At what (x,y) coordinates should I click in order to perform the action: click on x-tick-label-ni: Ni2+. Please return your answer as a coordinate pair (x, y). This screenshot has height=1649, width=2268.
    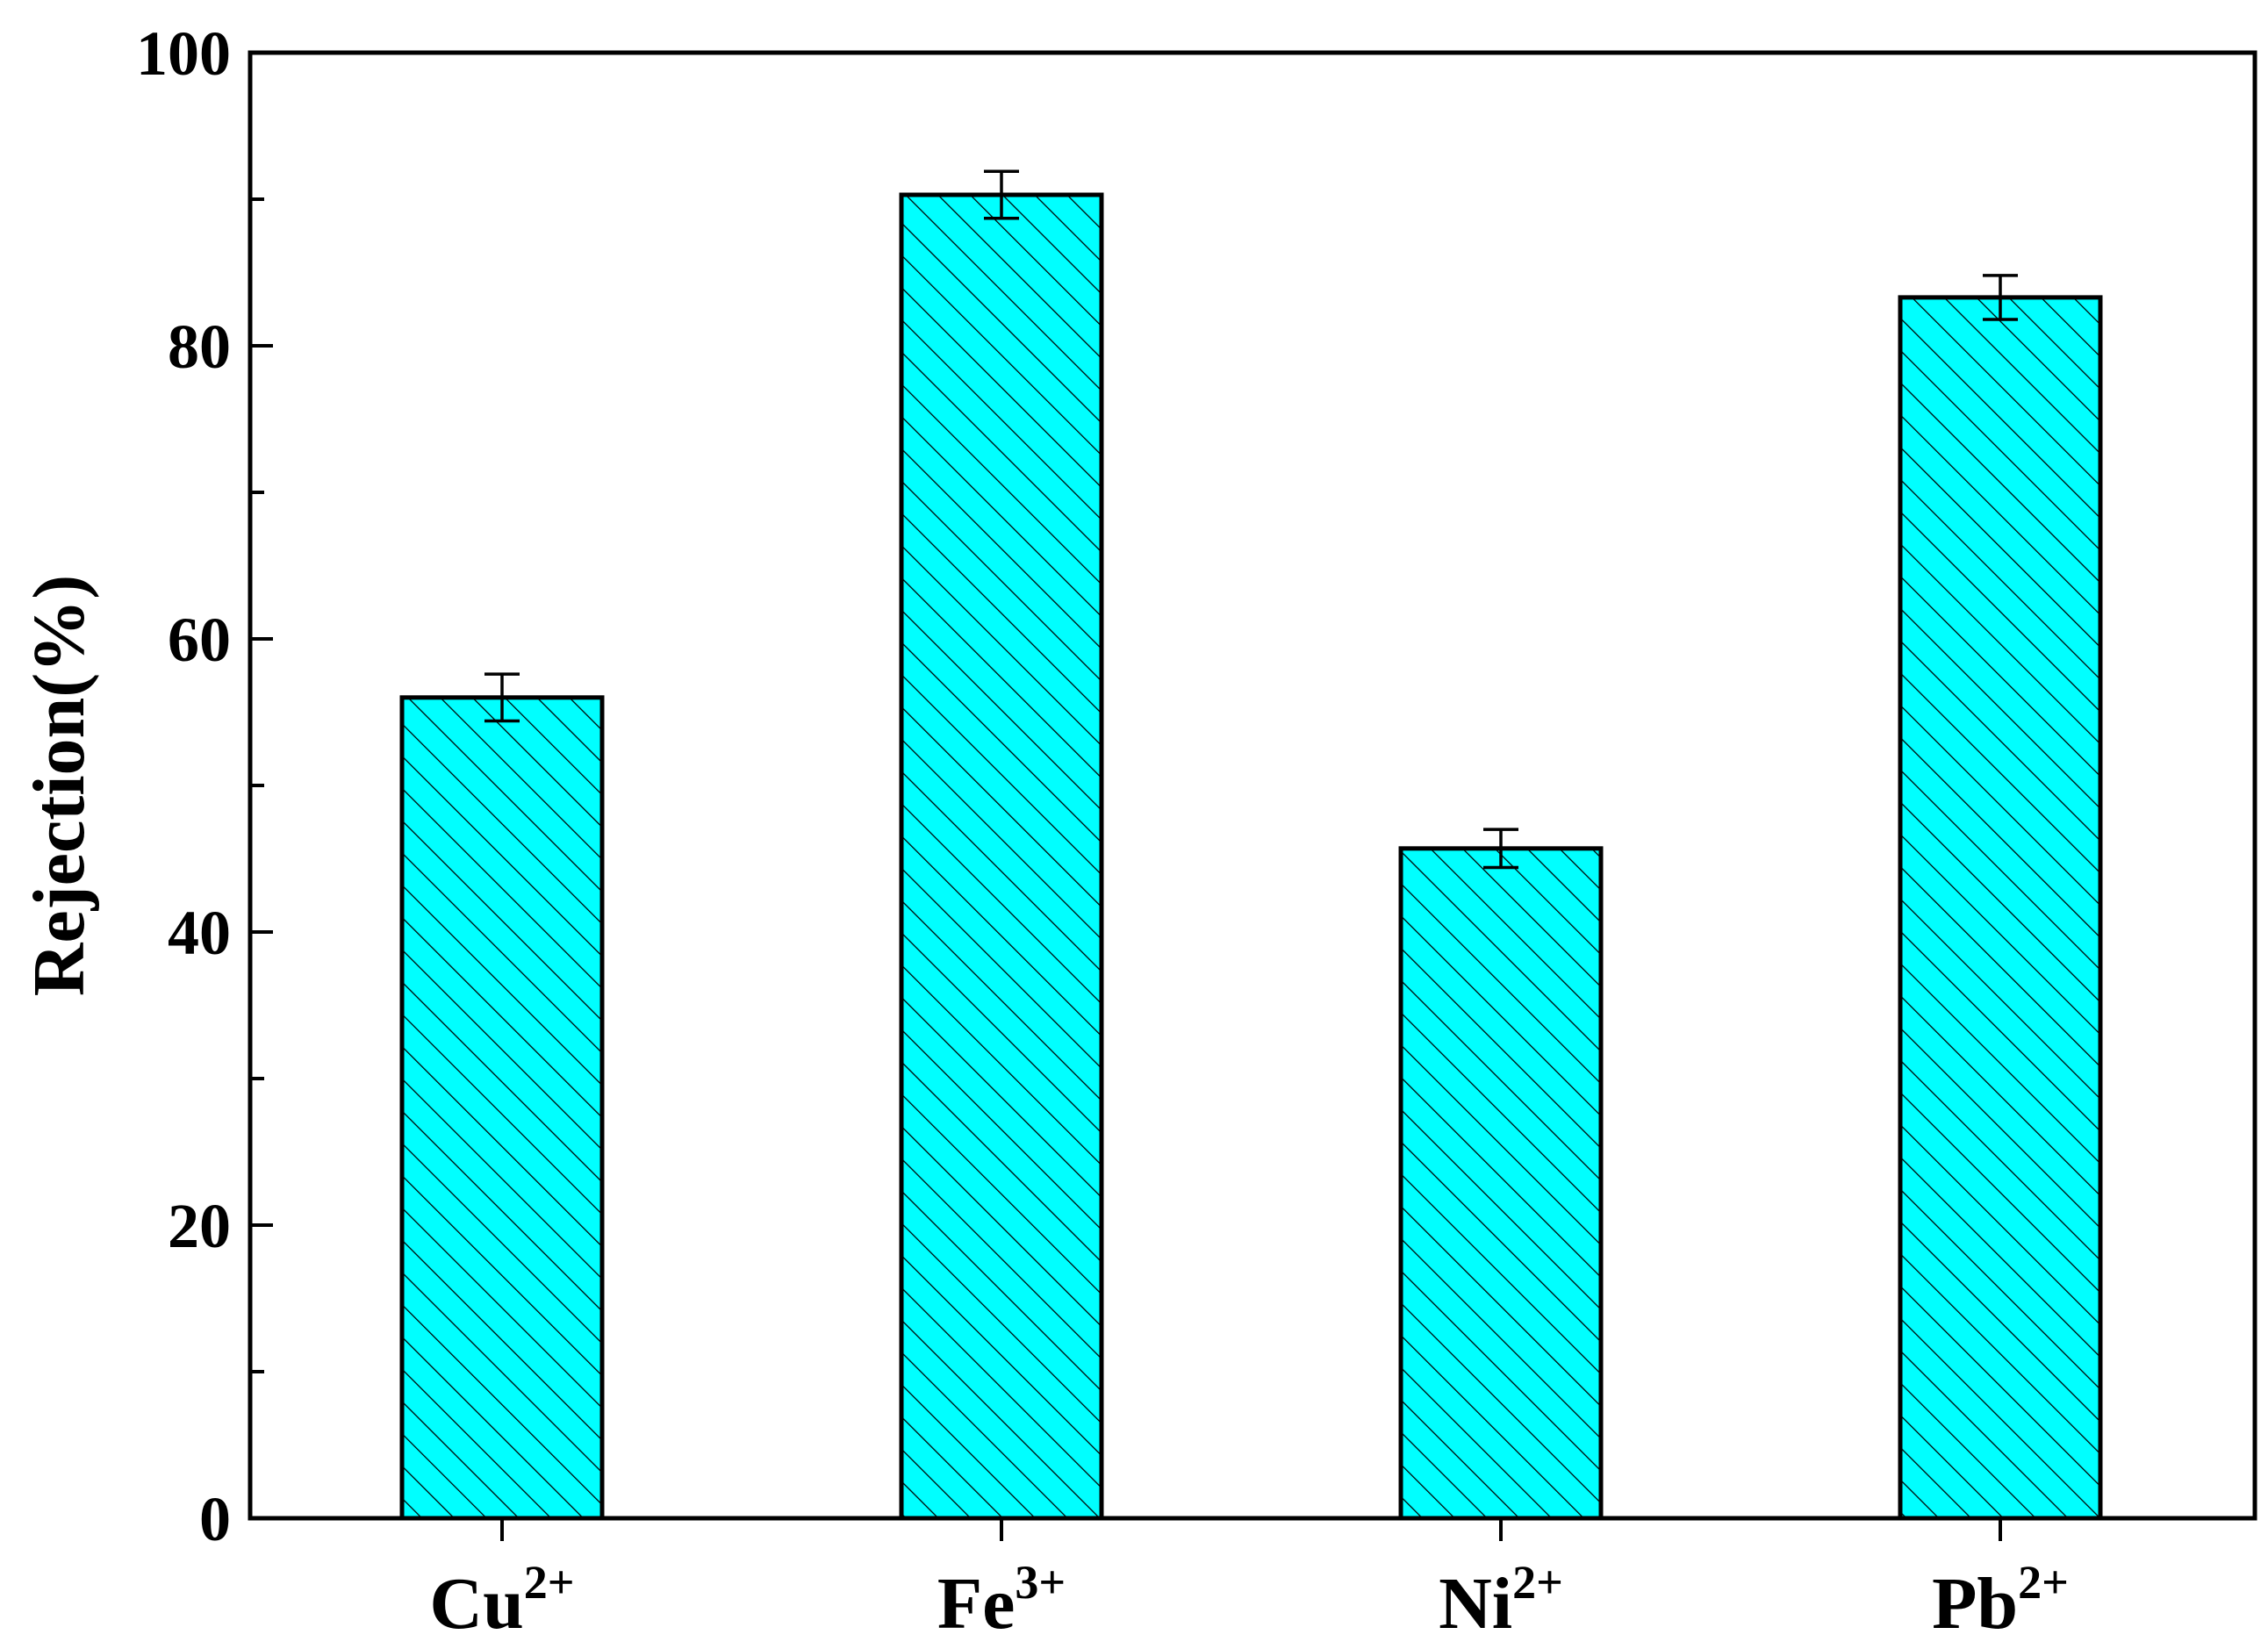
    Looking at the image, I should click on (1501, 1600).